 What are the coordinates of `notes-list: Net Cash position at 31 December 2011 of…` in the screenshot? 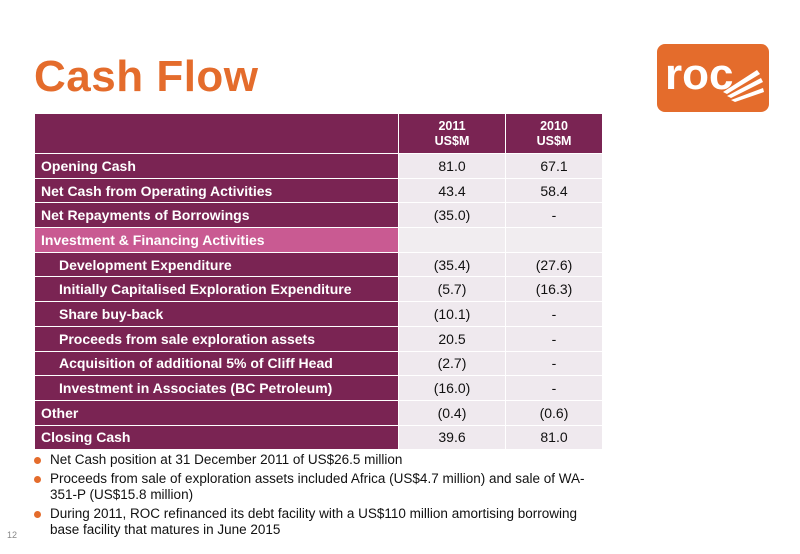 It's located at (314, 496).